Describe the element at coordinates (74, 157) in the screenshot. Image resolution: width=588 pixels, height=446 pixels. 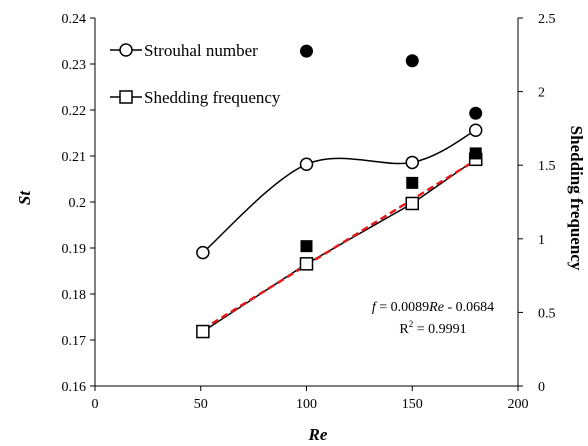
I see `y-left-tick-label: 0.21` at that location.